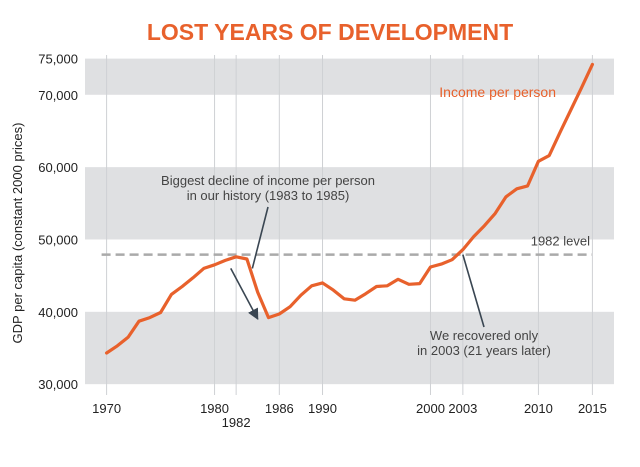 The height and width of the screenshot is (467, 640). I want to click on annotation-recovery-line-0: We recovered only, so click(484, 335).